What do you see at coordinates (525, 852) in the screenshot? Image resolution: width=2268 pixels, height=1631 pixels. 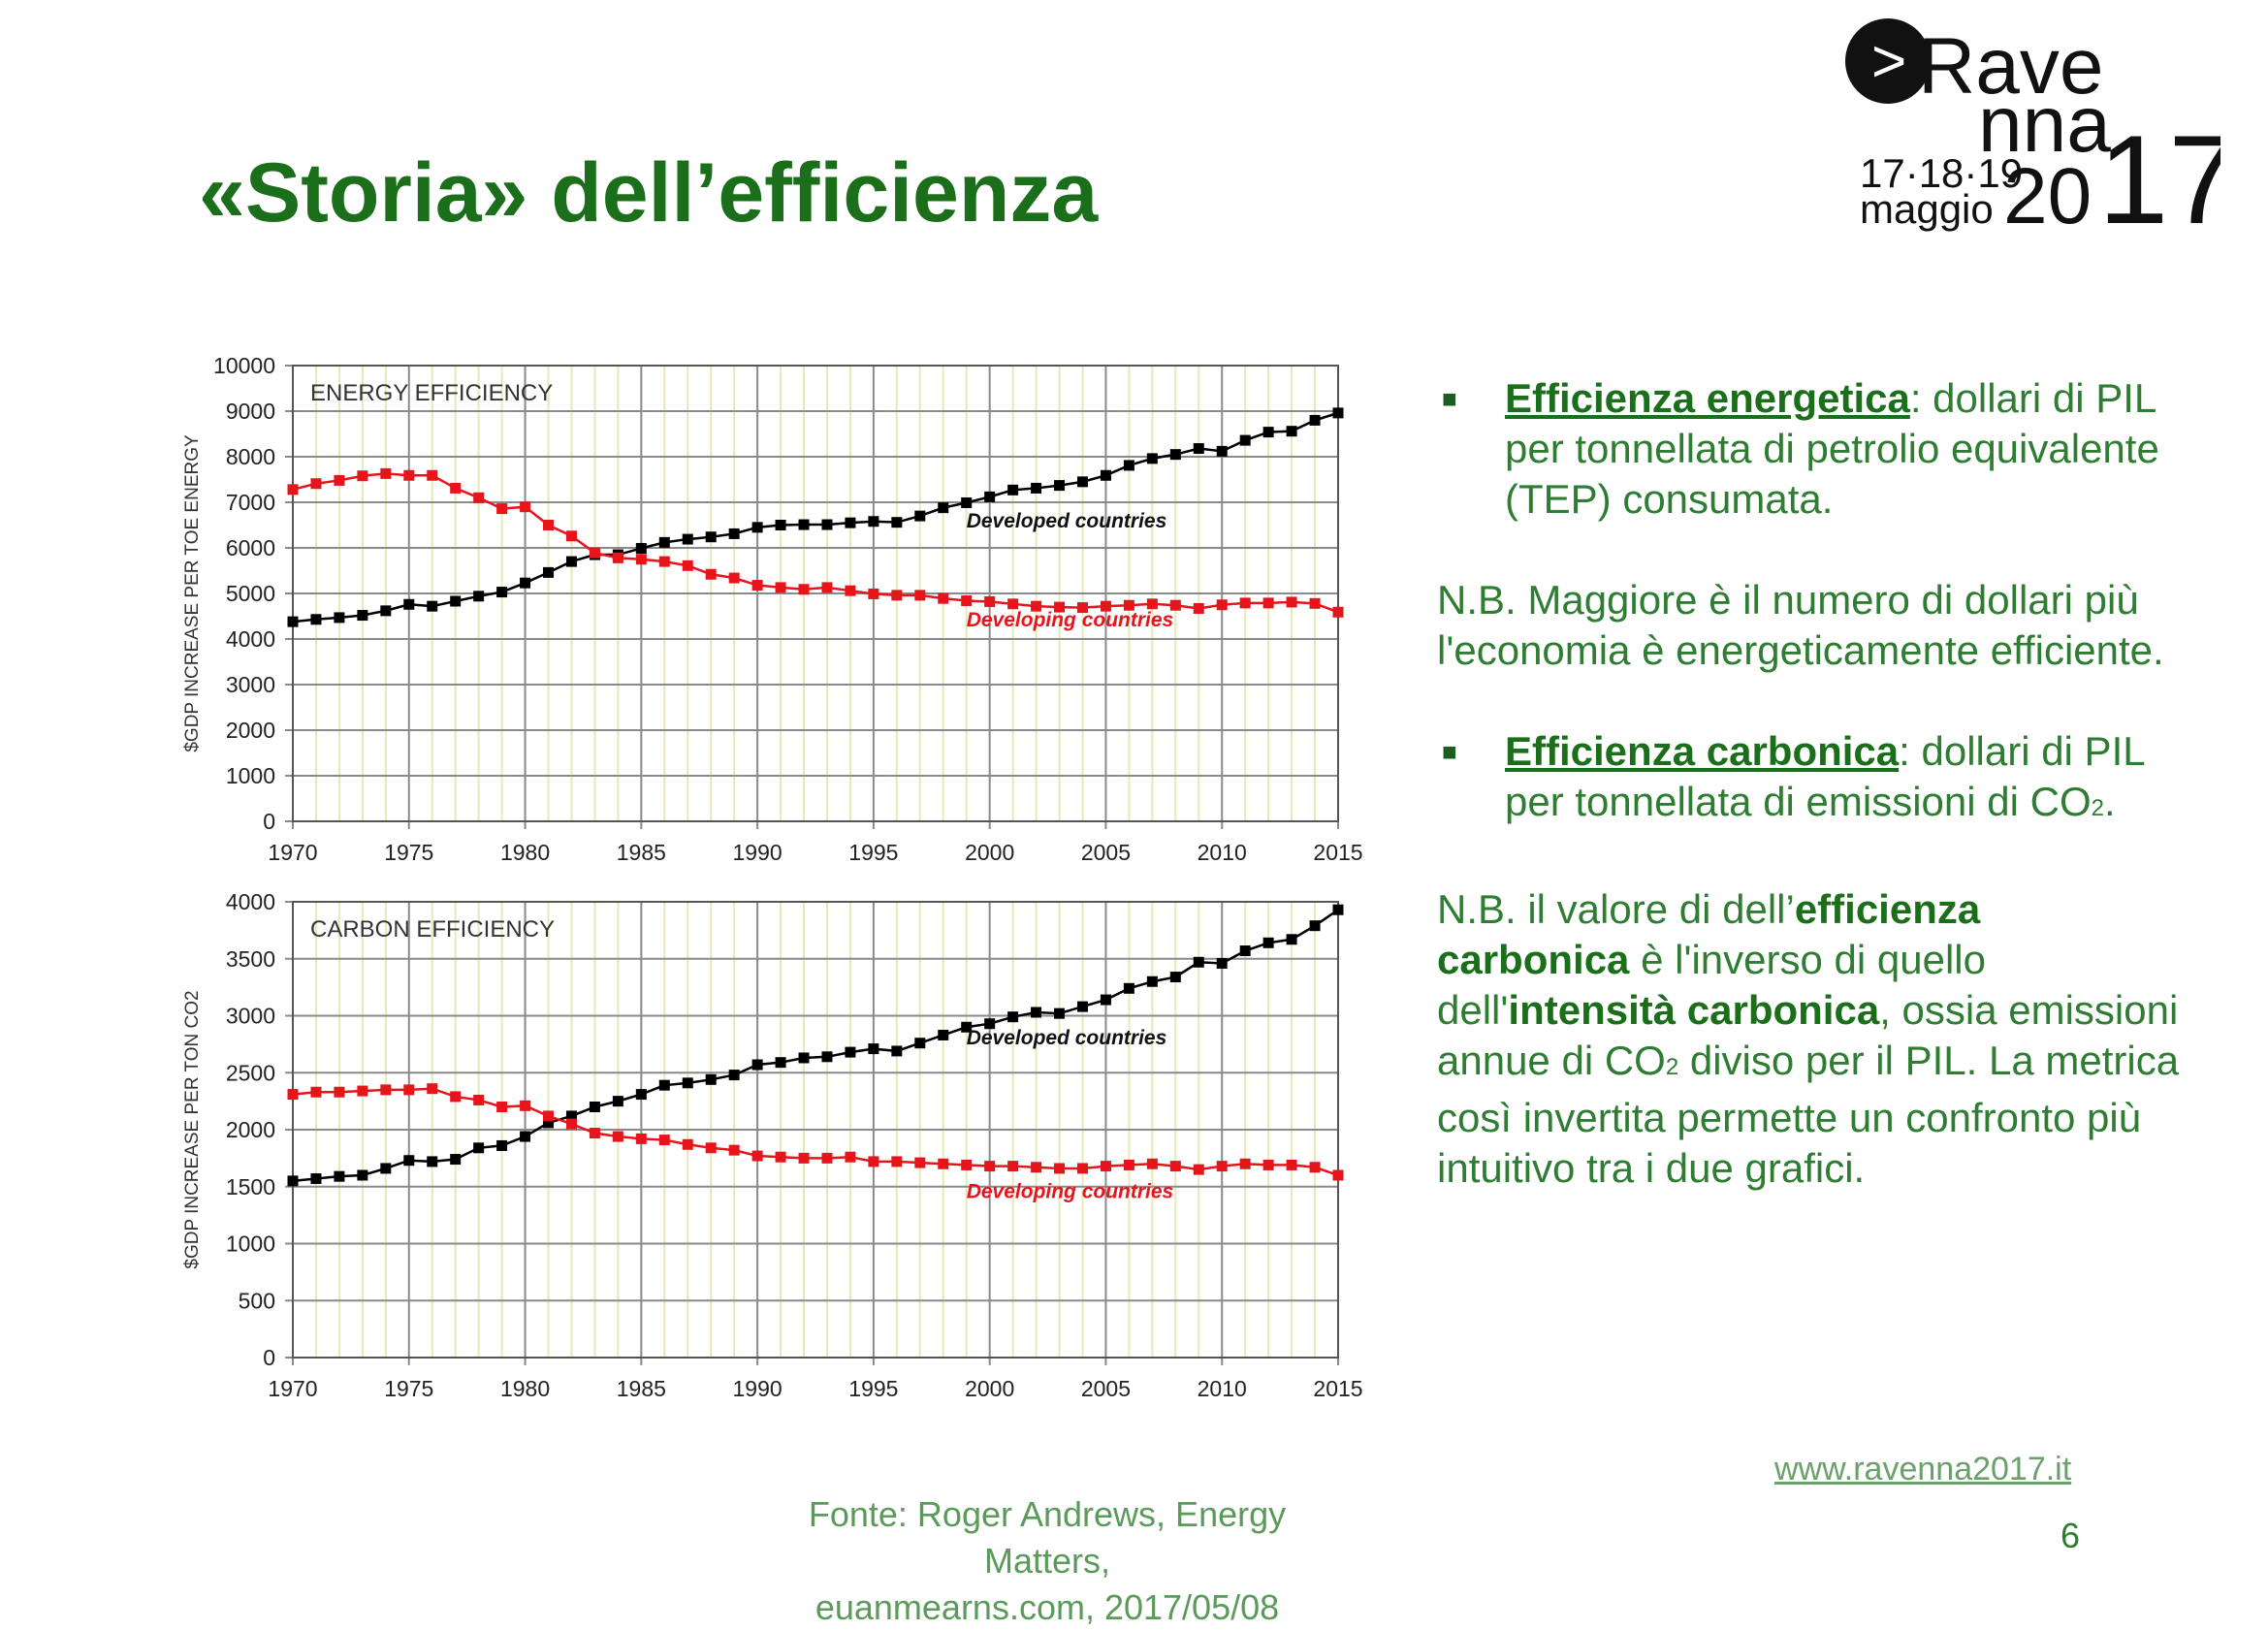 I see `x-tick-label: 1980` at bounding box center [525, 852].